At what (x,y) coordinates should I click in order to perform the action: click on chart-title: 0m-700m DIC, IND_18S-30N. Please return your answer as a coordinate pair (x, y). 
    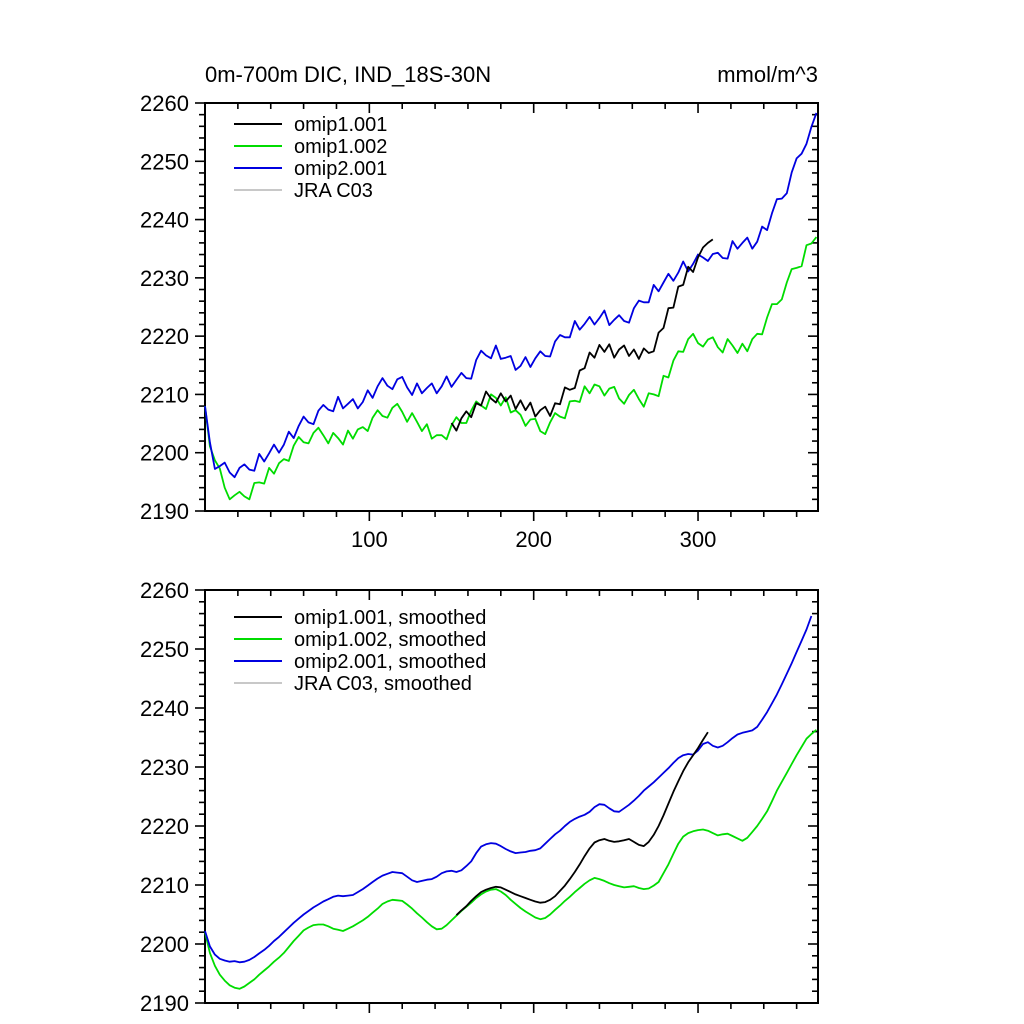
    Looking at the image, I should click on (348, 74).